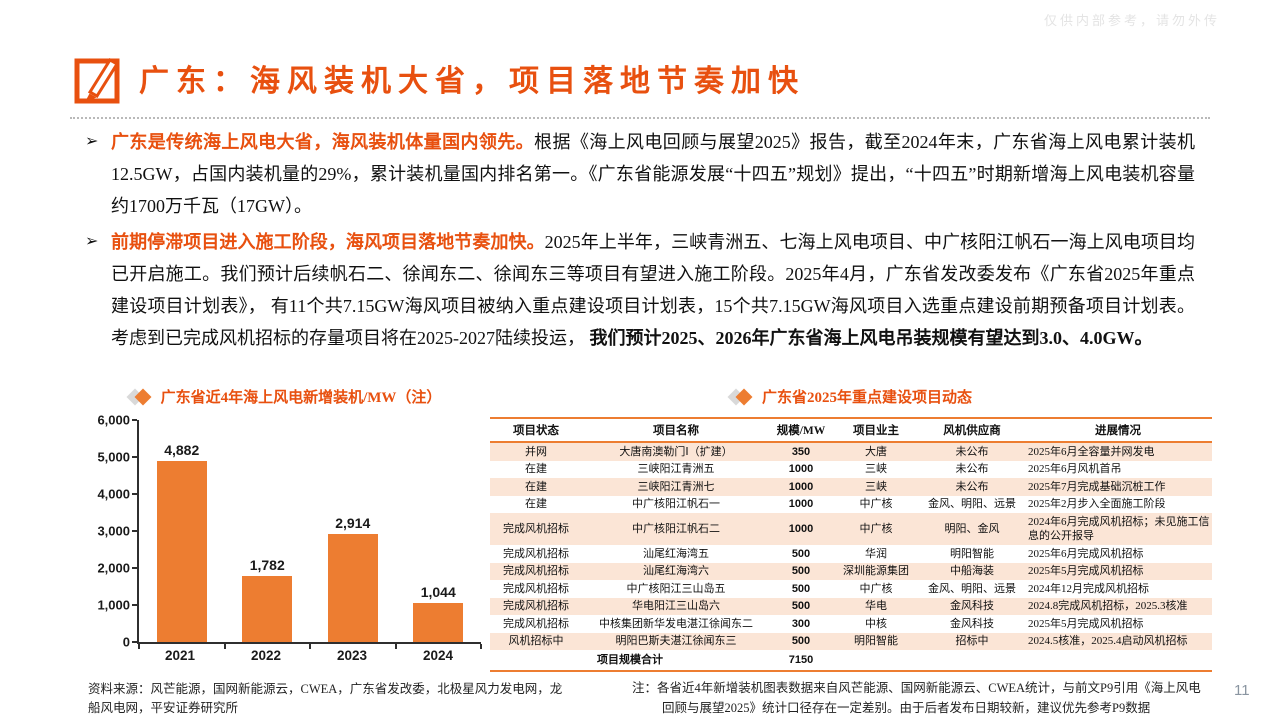  What do you see at coordinates (1086, 553) in the screenshot?
I see `table-cell: 2025年6月完成风机招标` at bounding box center [1086, 553].